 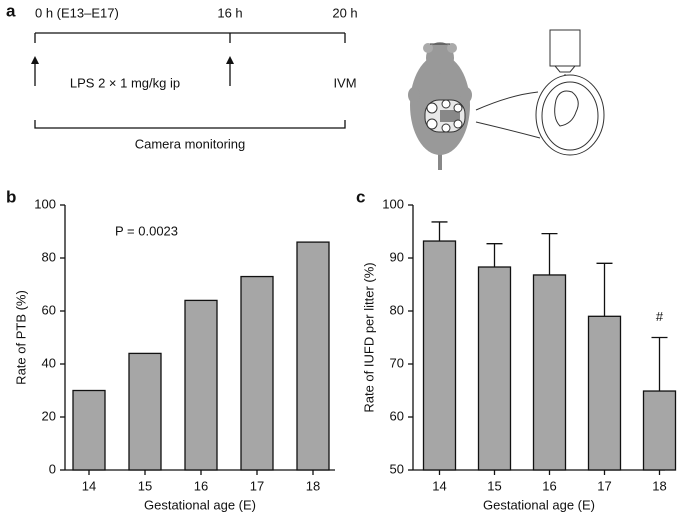 What do you see at coordinates (52, 468) in the screenshot?
I see `y-tick-label: 0` at bounding box center [52, 468].